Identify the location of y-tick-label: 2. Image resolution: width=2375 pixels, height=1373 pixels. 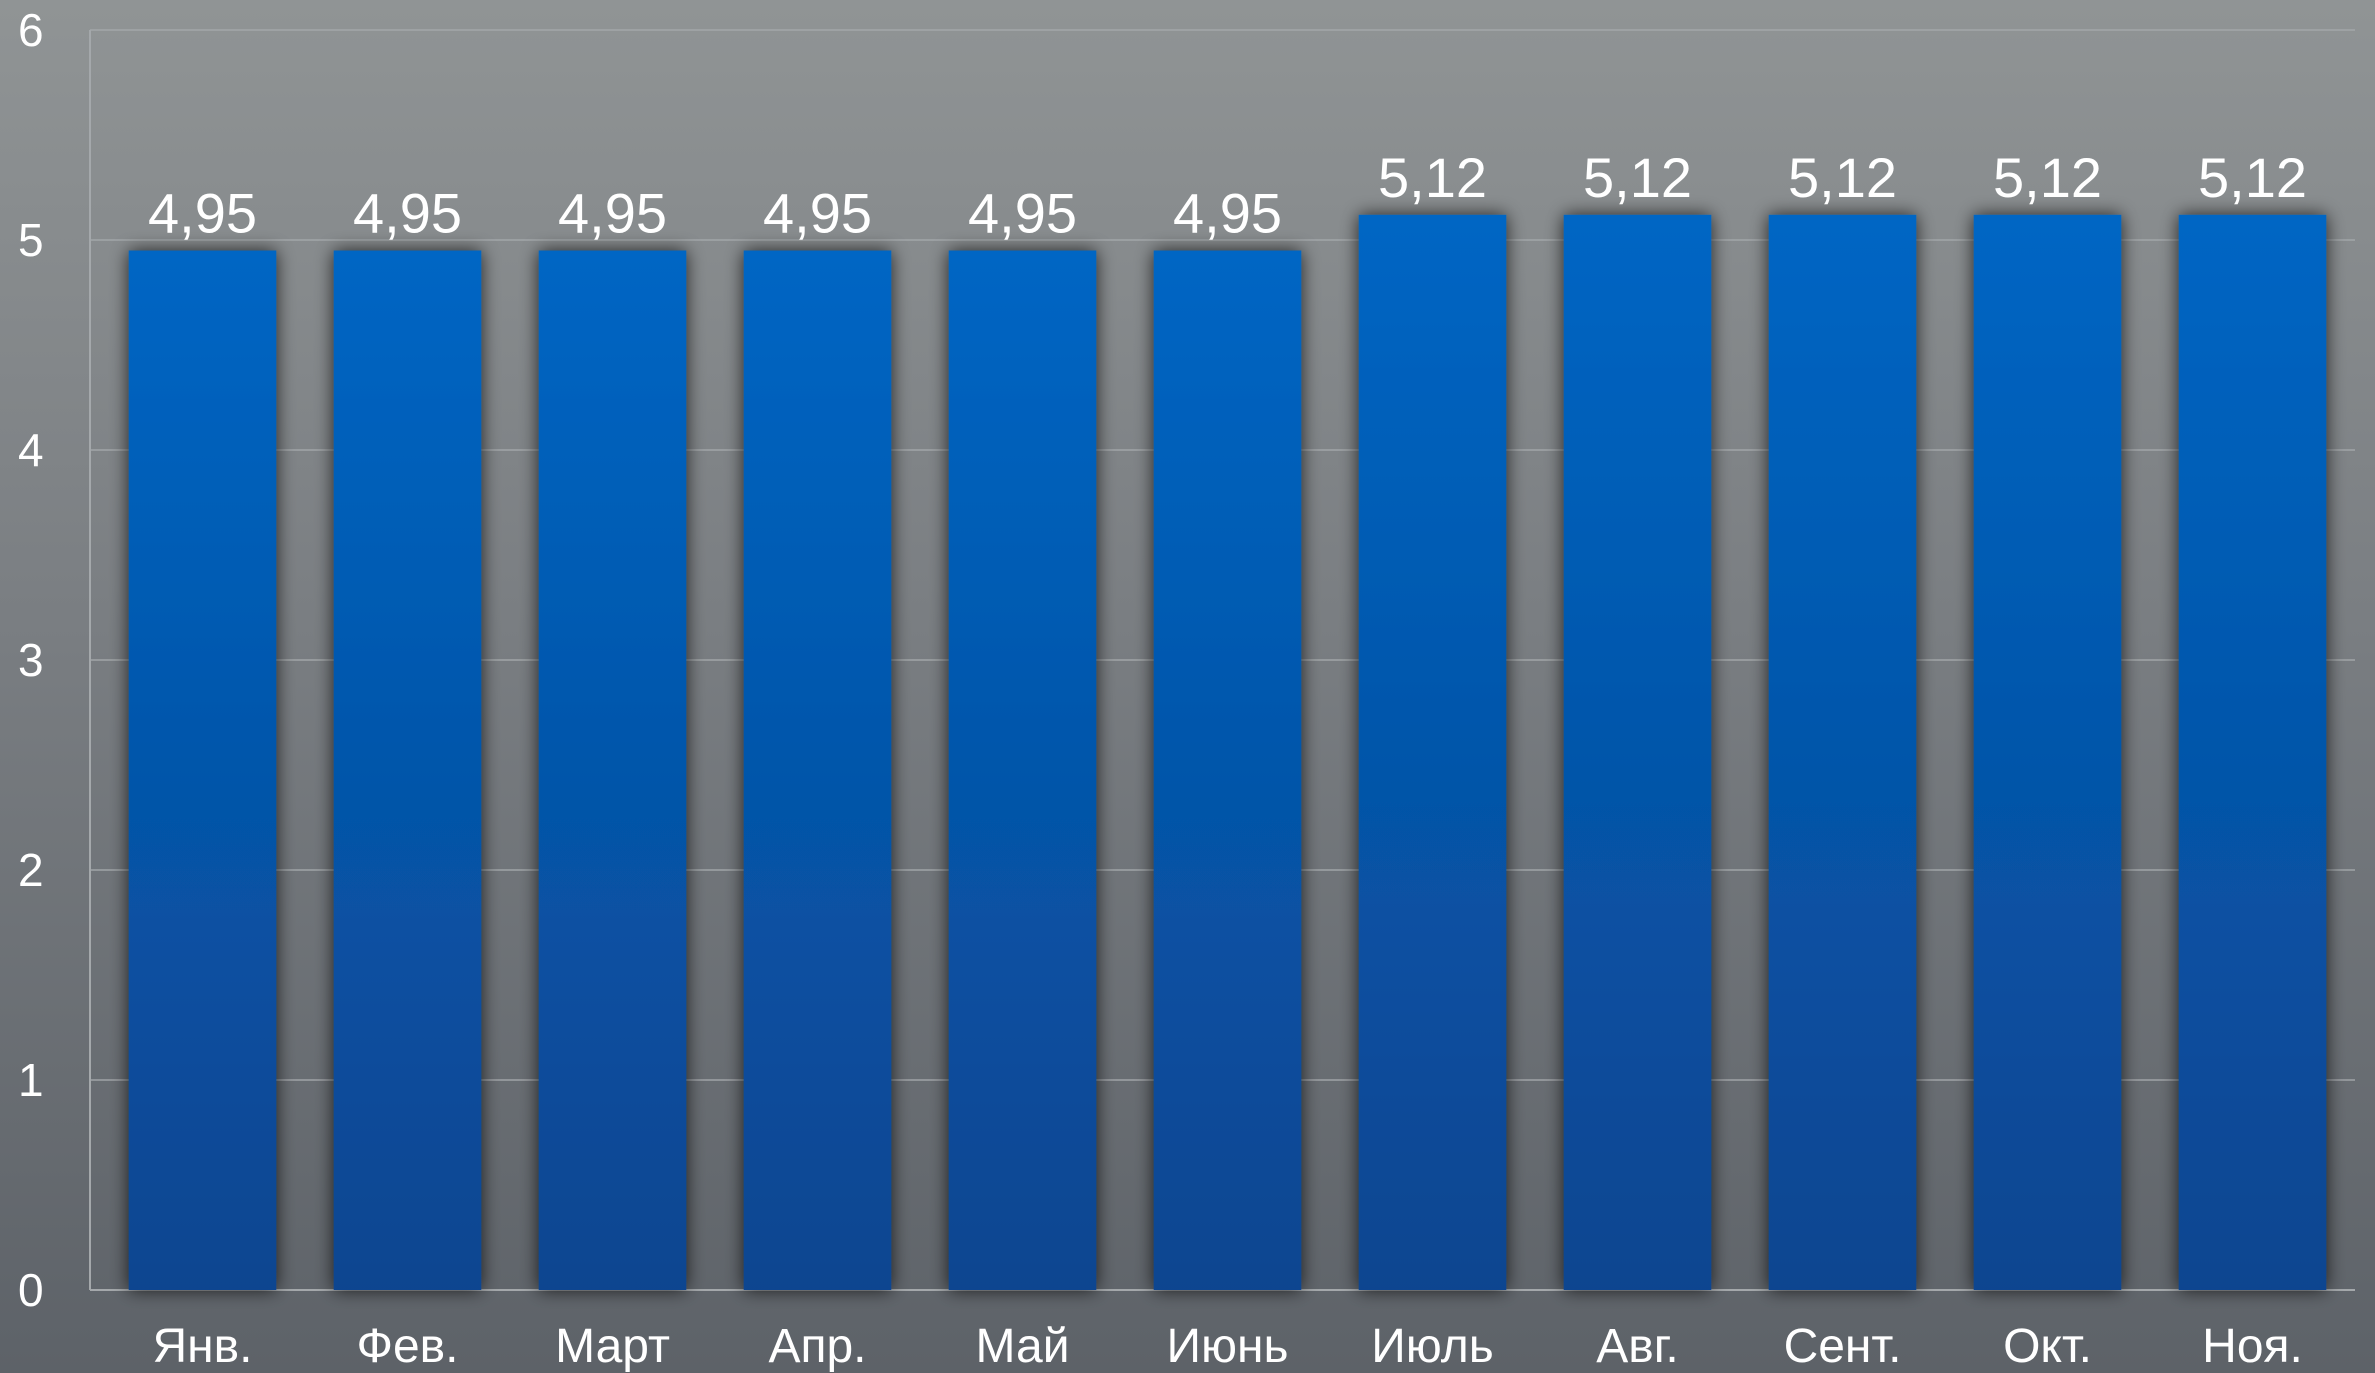
(31, 870).